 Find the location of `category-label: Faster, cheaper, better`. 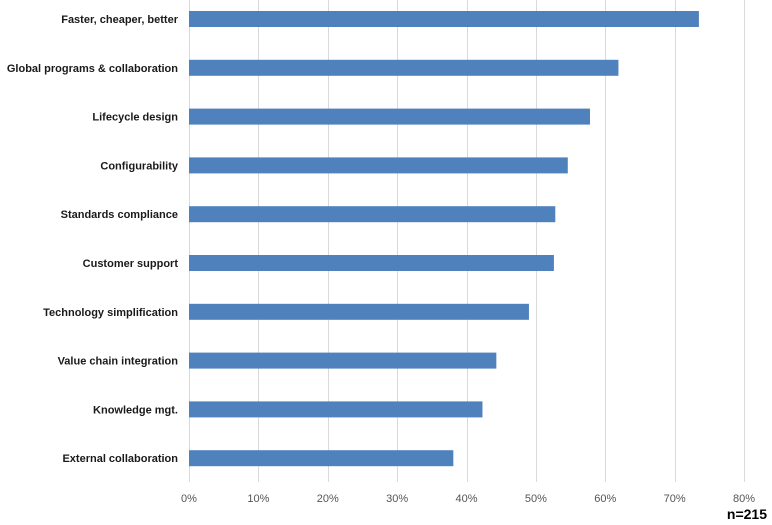

category-label: Faster, cheaper, better is located at coordinates (119, 20).